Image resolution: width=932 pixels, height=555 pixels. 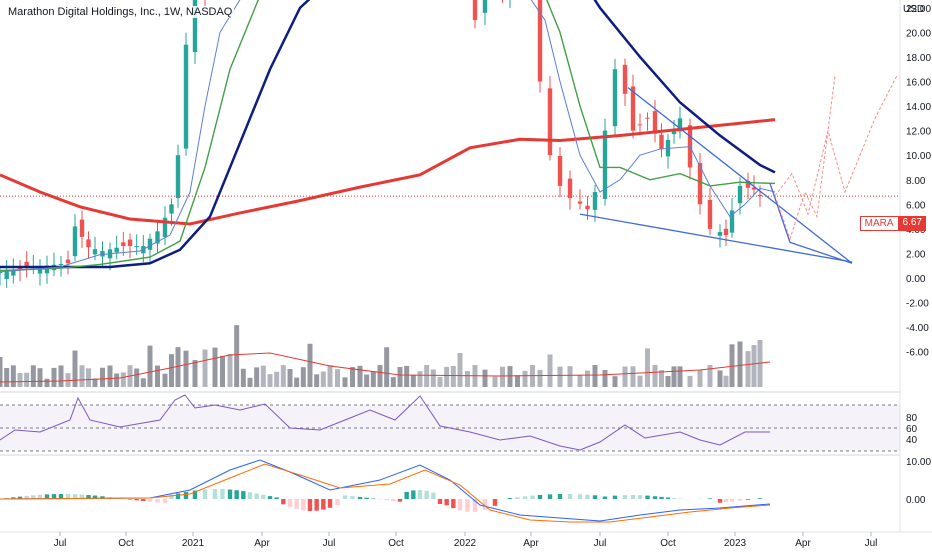 What do you see at coordinates (912, 223) in the screenshot?
I see `price-tag-value: 6.67` at bounding box center [912, 223].